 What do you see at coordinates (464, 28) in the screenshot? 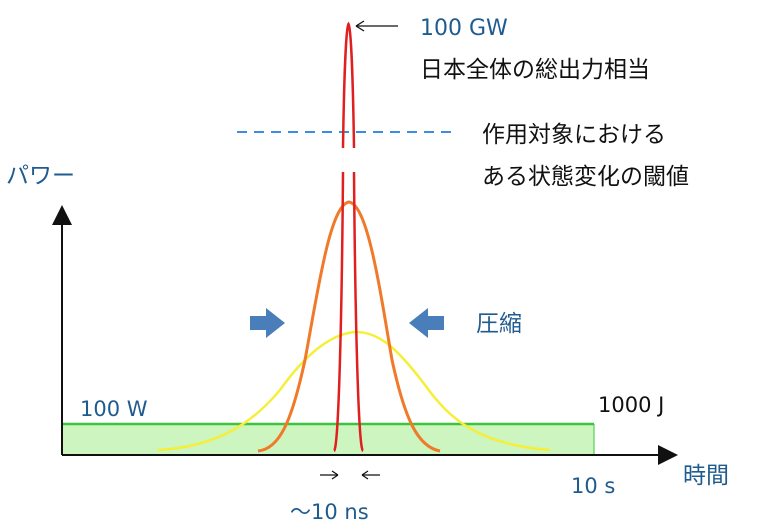
I see `peak-power-label: 100 GW` at bounding box center [464, 28].